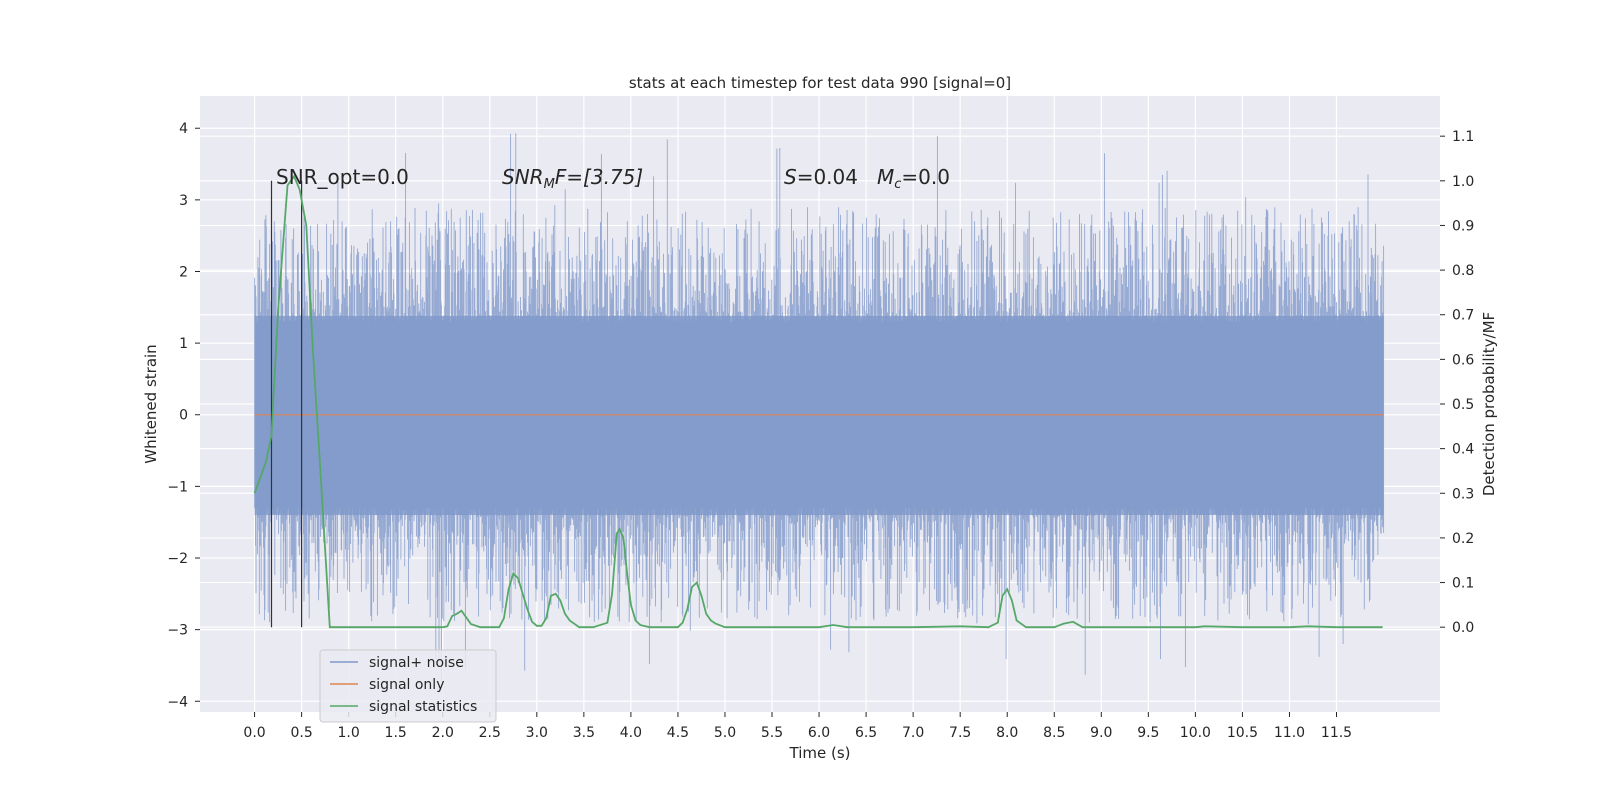 This screenshot has width=1600, height=804. Describe the element at coordinates (423, 707) in the screenshot. I see `legend-label-signal-statistics: signal statistics` at that location.